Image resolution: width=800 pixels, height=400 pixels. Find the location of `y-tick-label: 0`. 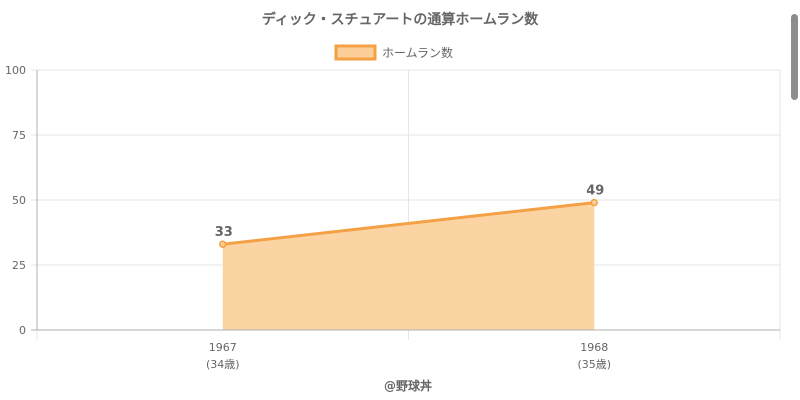

y-tick-label: 0 is located at coordinates (22, 330).